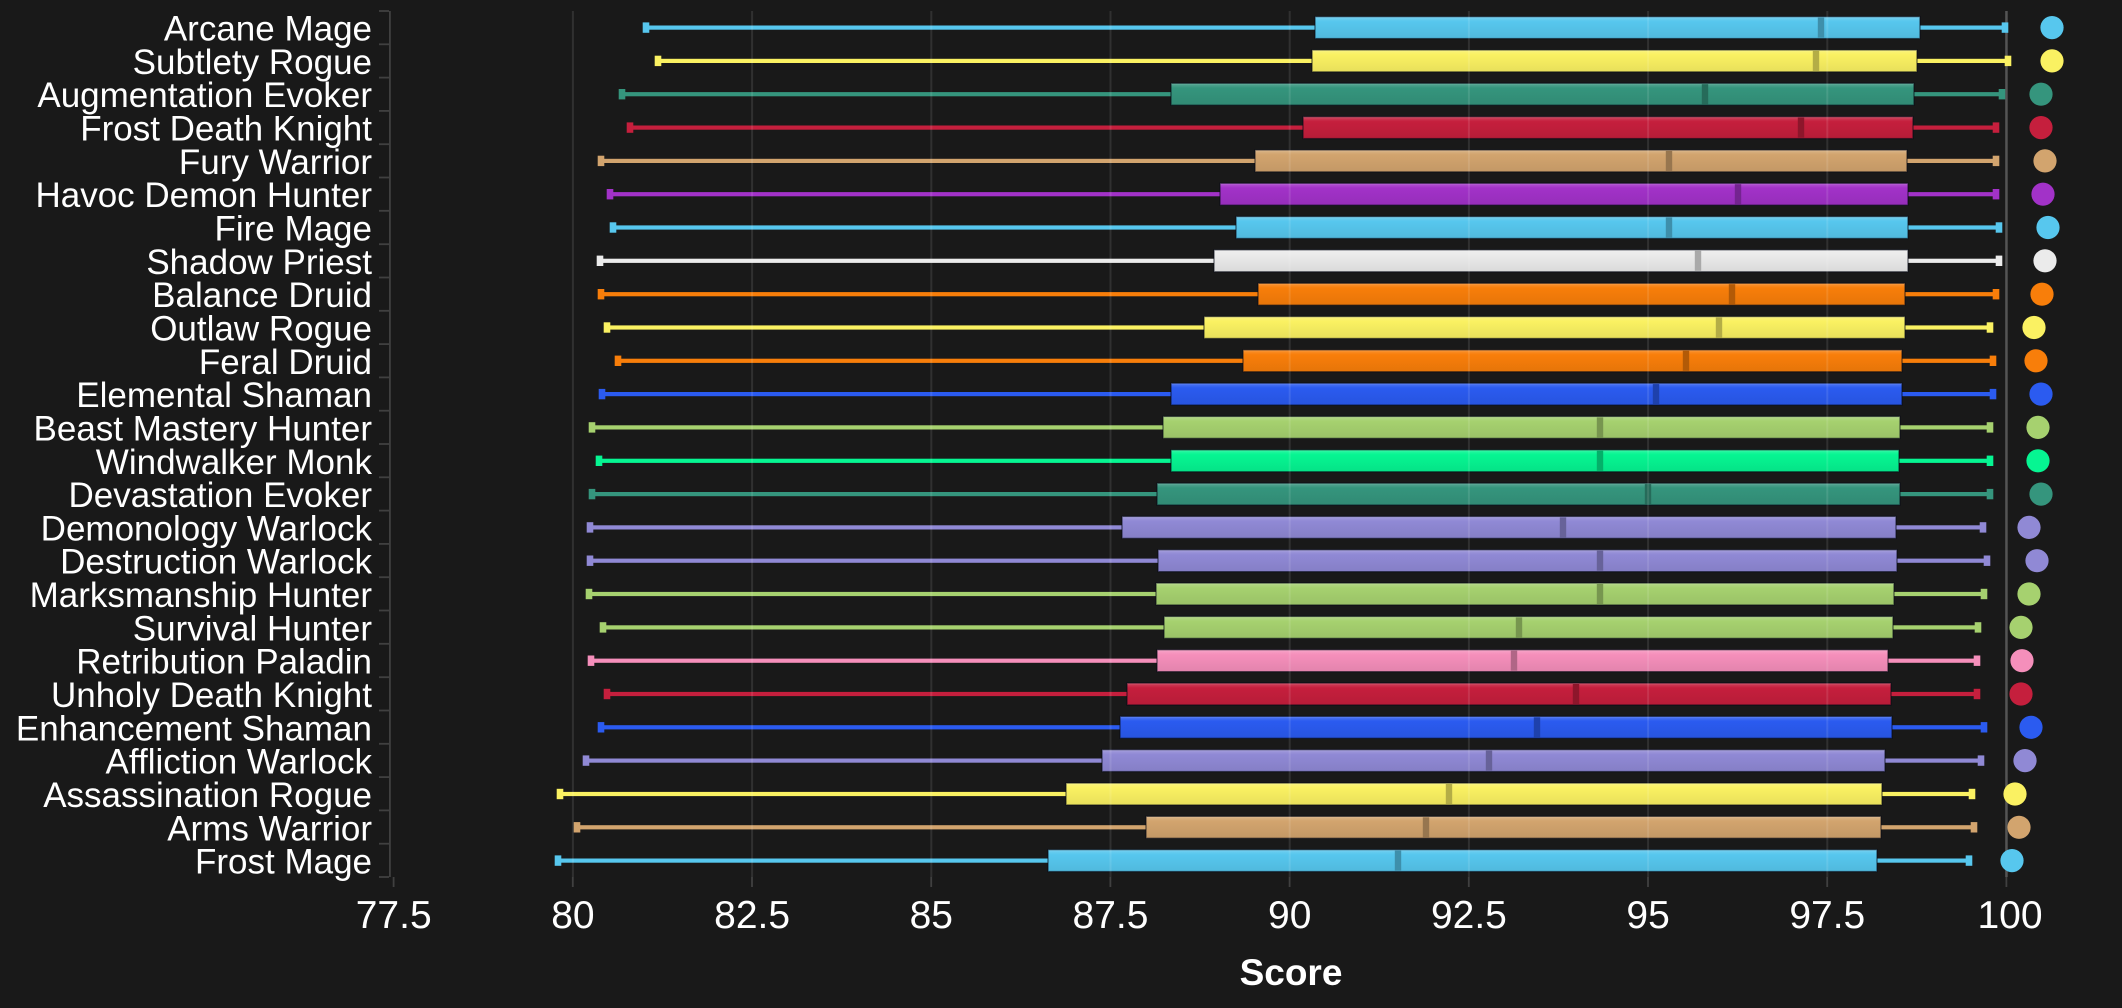  I want to click on svg-text: Outlaw Rogue, so click(261, 329).